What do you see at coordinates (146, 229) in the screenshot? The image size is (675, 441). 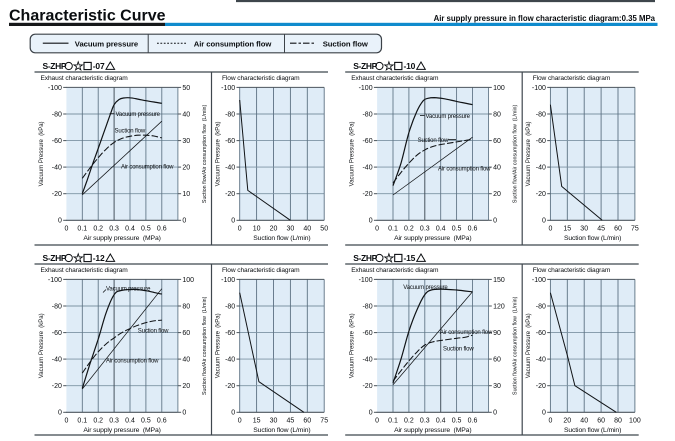 I see `svg-text: 0.5` at bounding box center [146, 229].